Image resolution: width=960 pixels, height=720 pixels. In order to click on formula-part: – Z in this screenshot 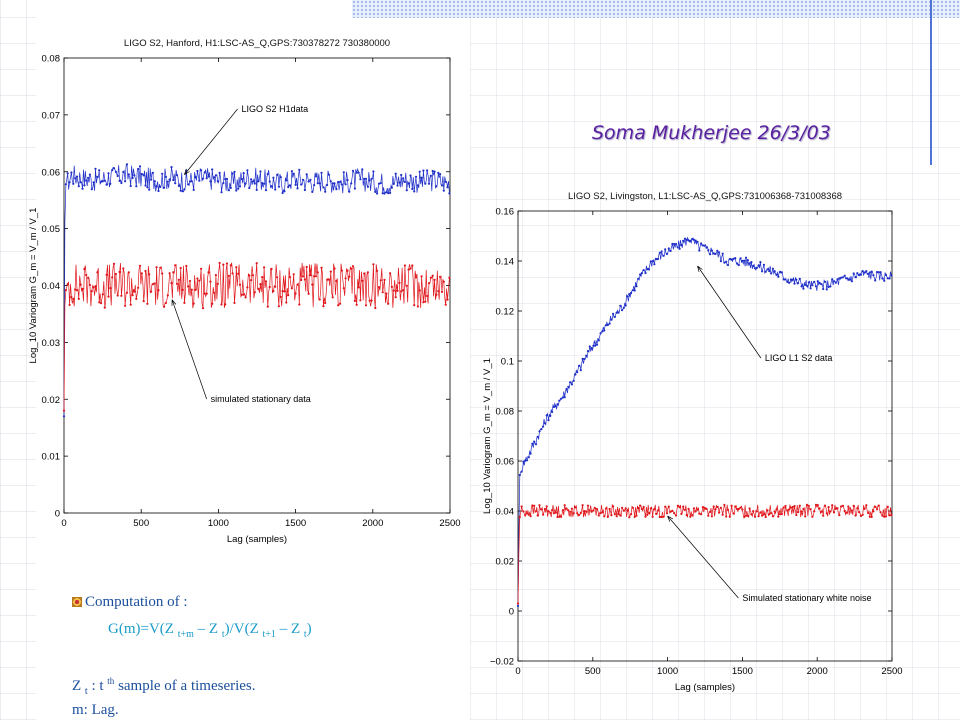, I will do `click(289, 629)`.